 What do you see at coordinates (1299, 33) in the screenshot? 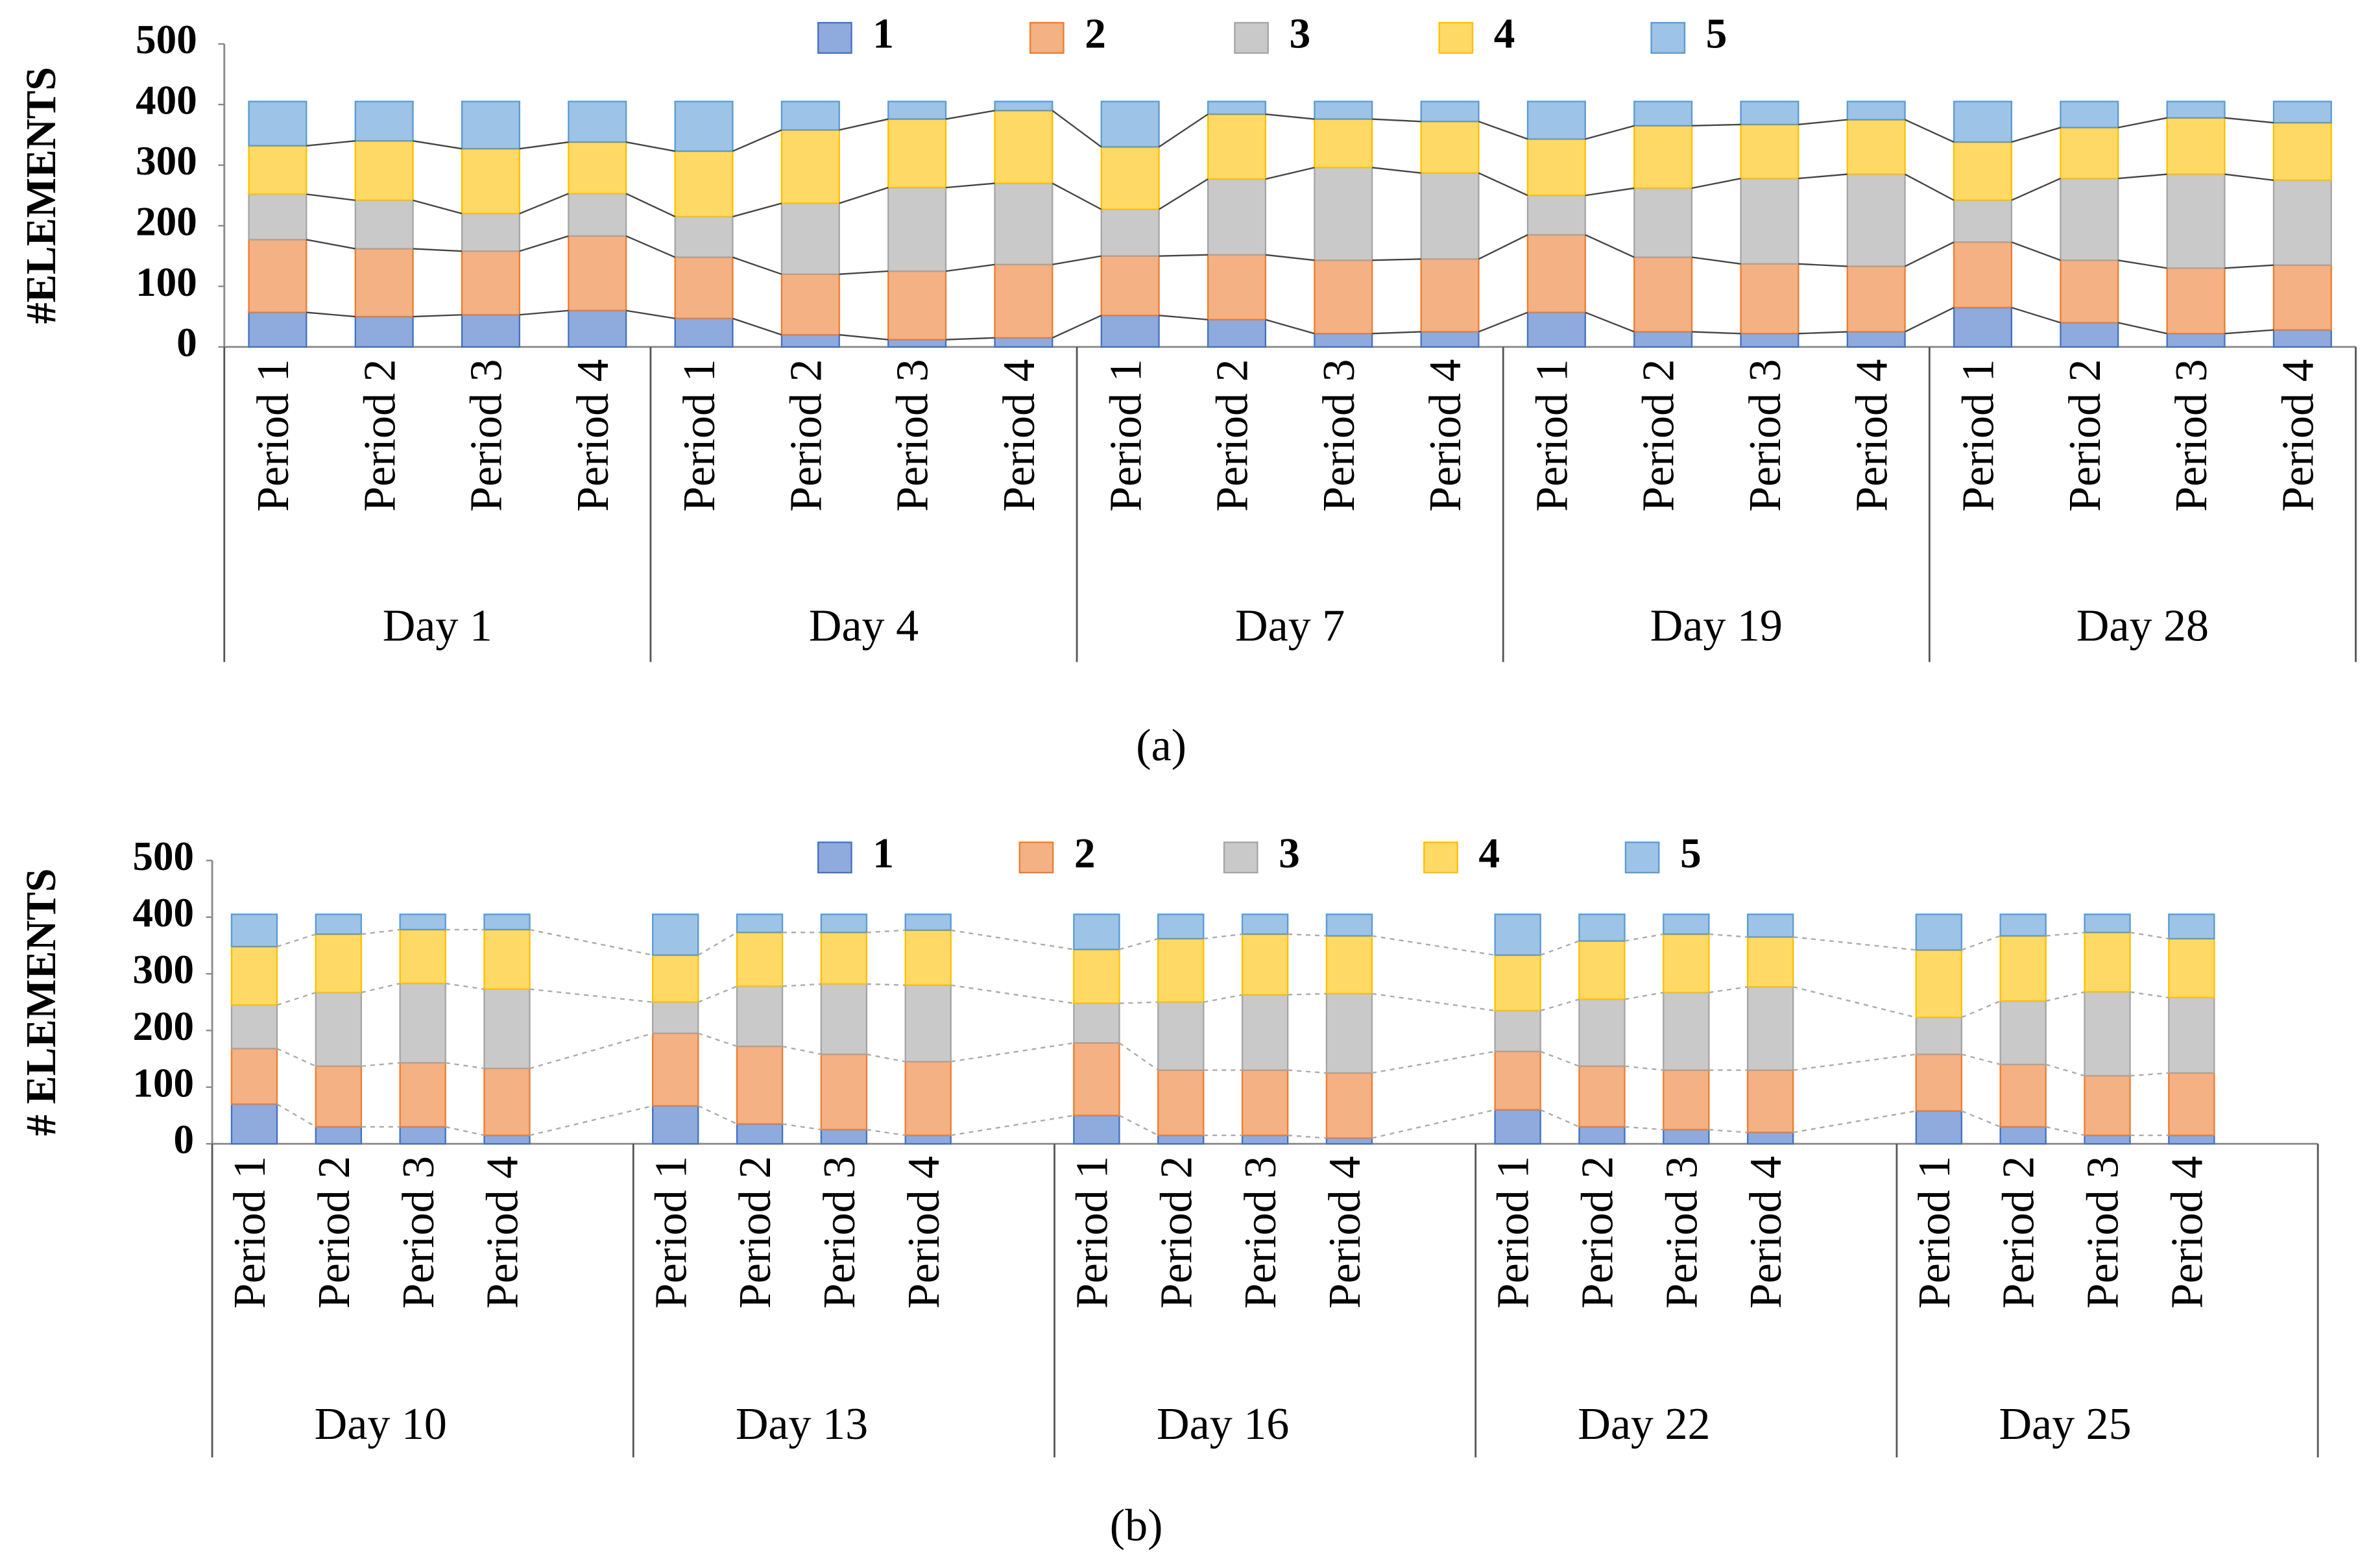
I see `legend-label: 3` at bounding box center [1299, 33].